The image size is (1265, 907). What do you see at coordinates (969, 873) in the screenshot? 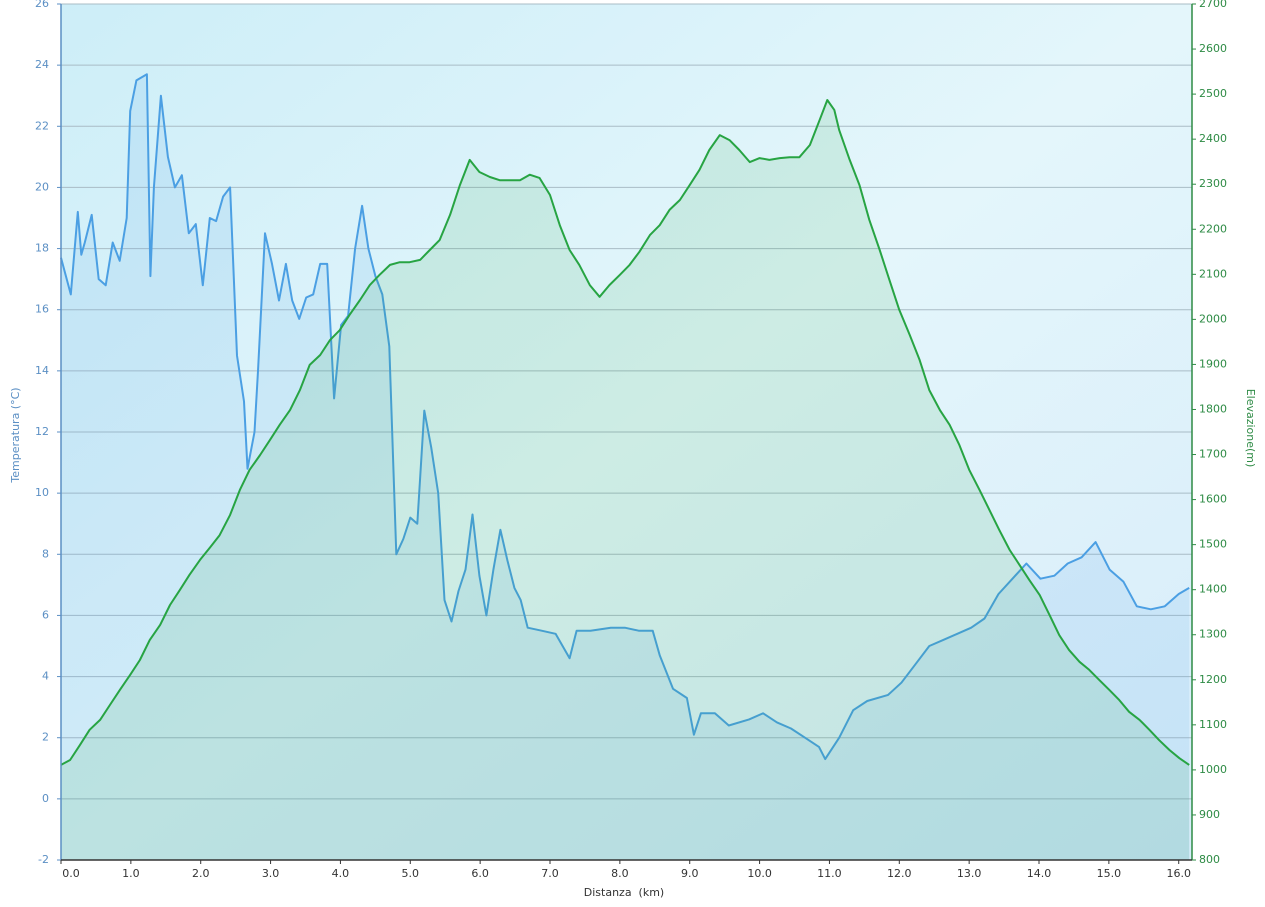
I see `x-tick-label: 13.0` at bounding box center [969, 873].